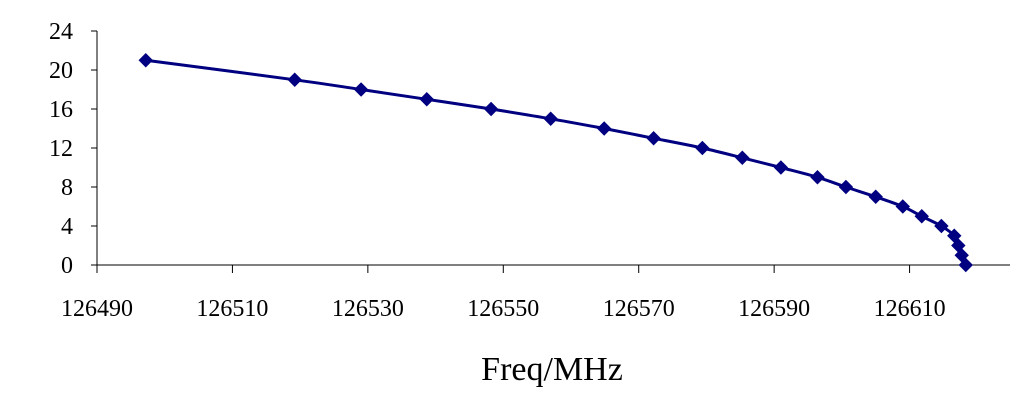  What do you see at coordinates (67, 188) in the screenshot?
I see `y-tick-label: 8` at bounding box center [67, 188].